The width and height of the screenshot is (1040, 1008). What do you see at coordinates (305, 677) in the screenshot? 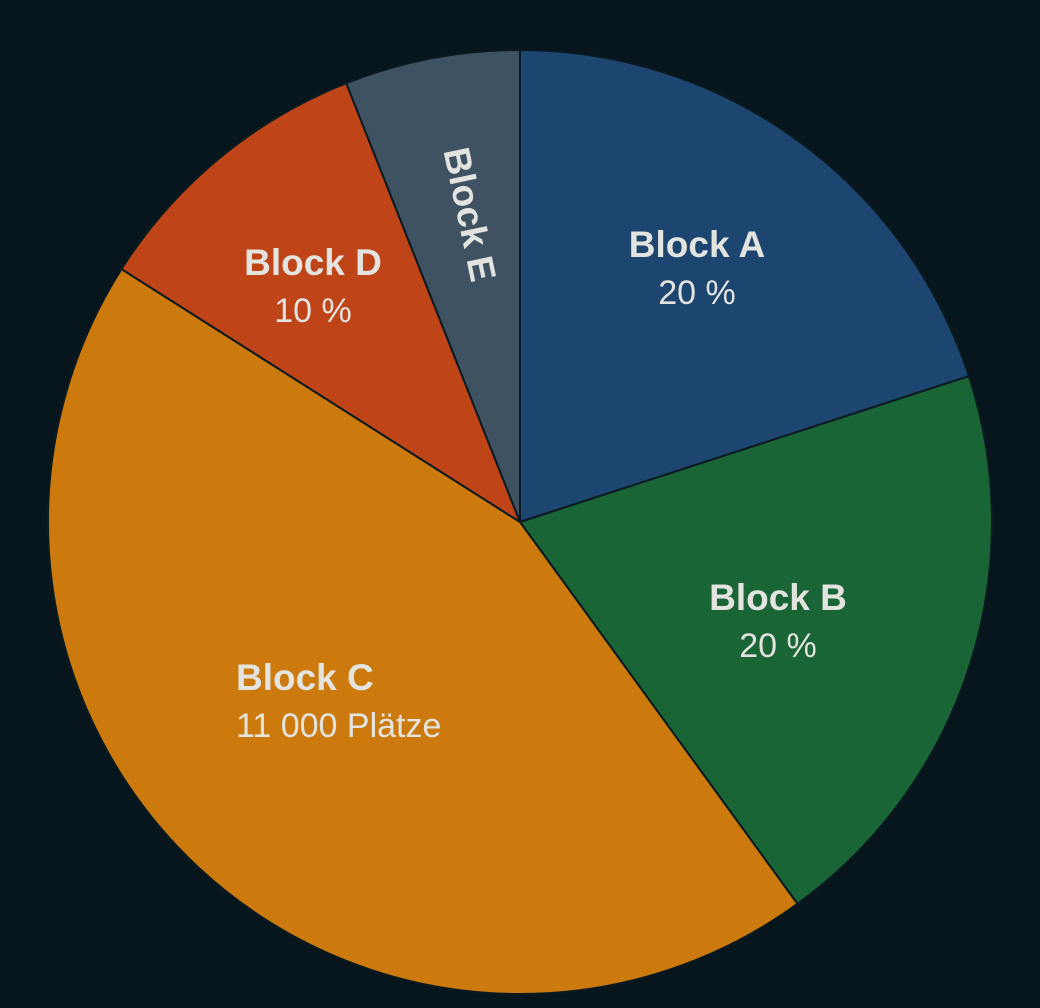
I see `slice-label: Block C` at bounding box center [305, 677].